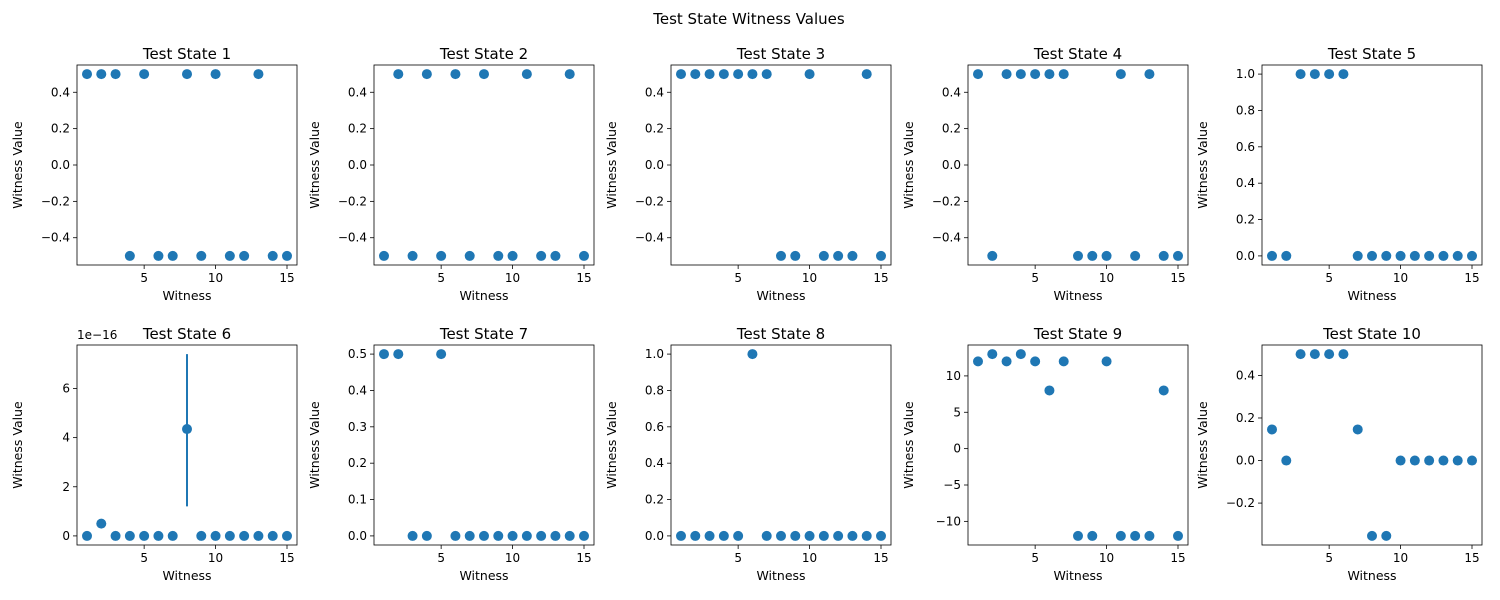 Image resolution: width=1500 pixels, height=600 pixels. What do you see at coordinates (483, 54) in the screenshot?
I see `subplot-title: Test State 2` at bounding box center [483, 54].